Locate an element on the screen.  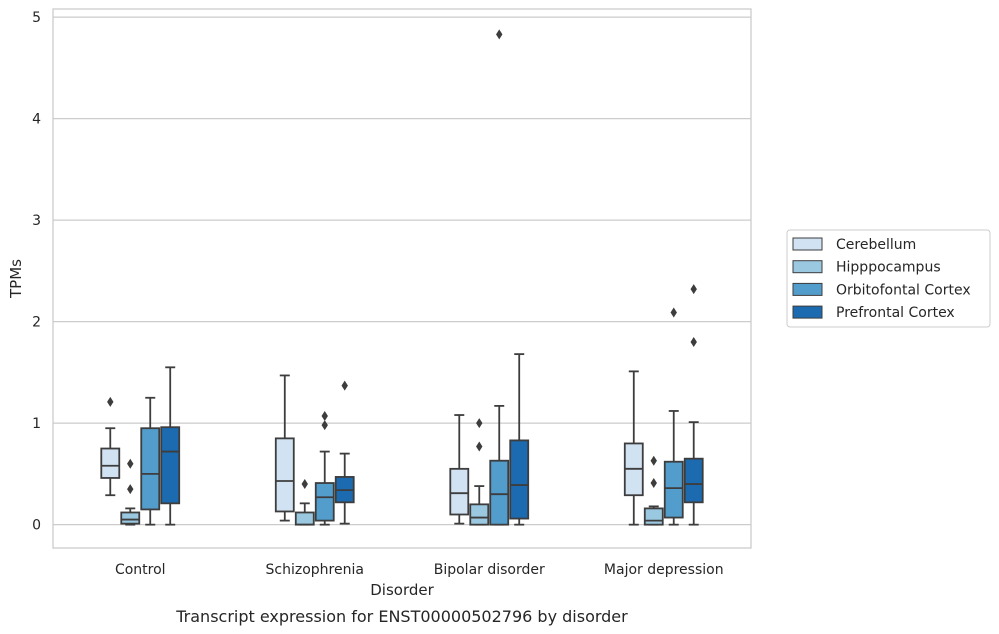
x-tick-label: Control is located at coordinates (140, 570).